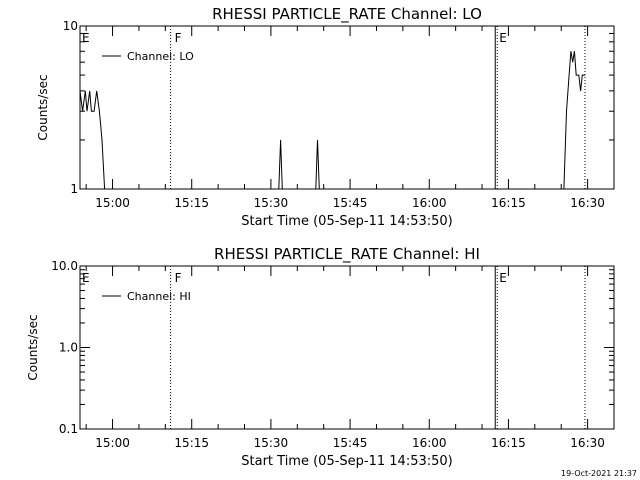 Image resolution: width=640 pixels, height=480 pixels. Describe the element at coordinates (70, 26) in the screenshot. I see `y-tick-label: 10` at that location.